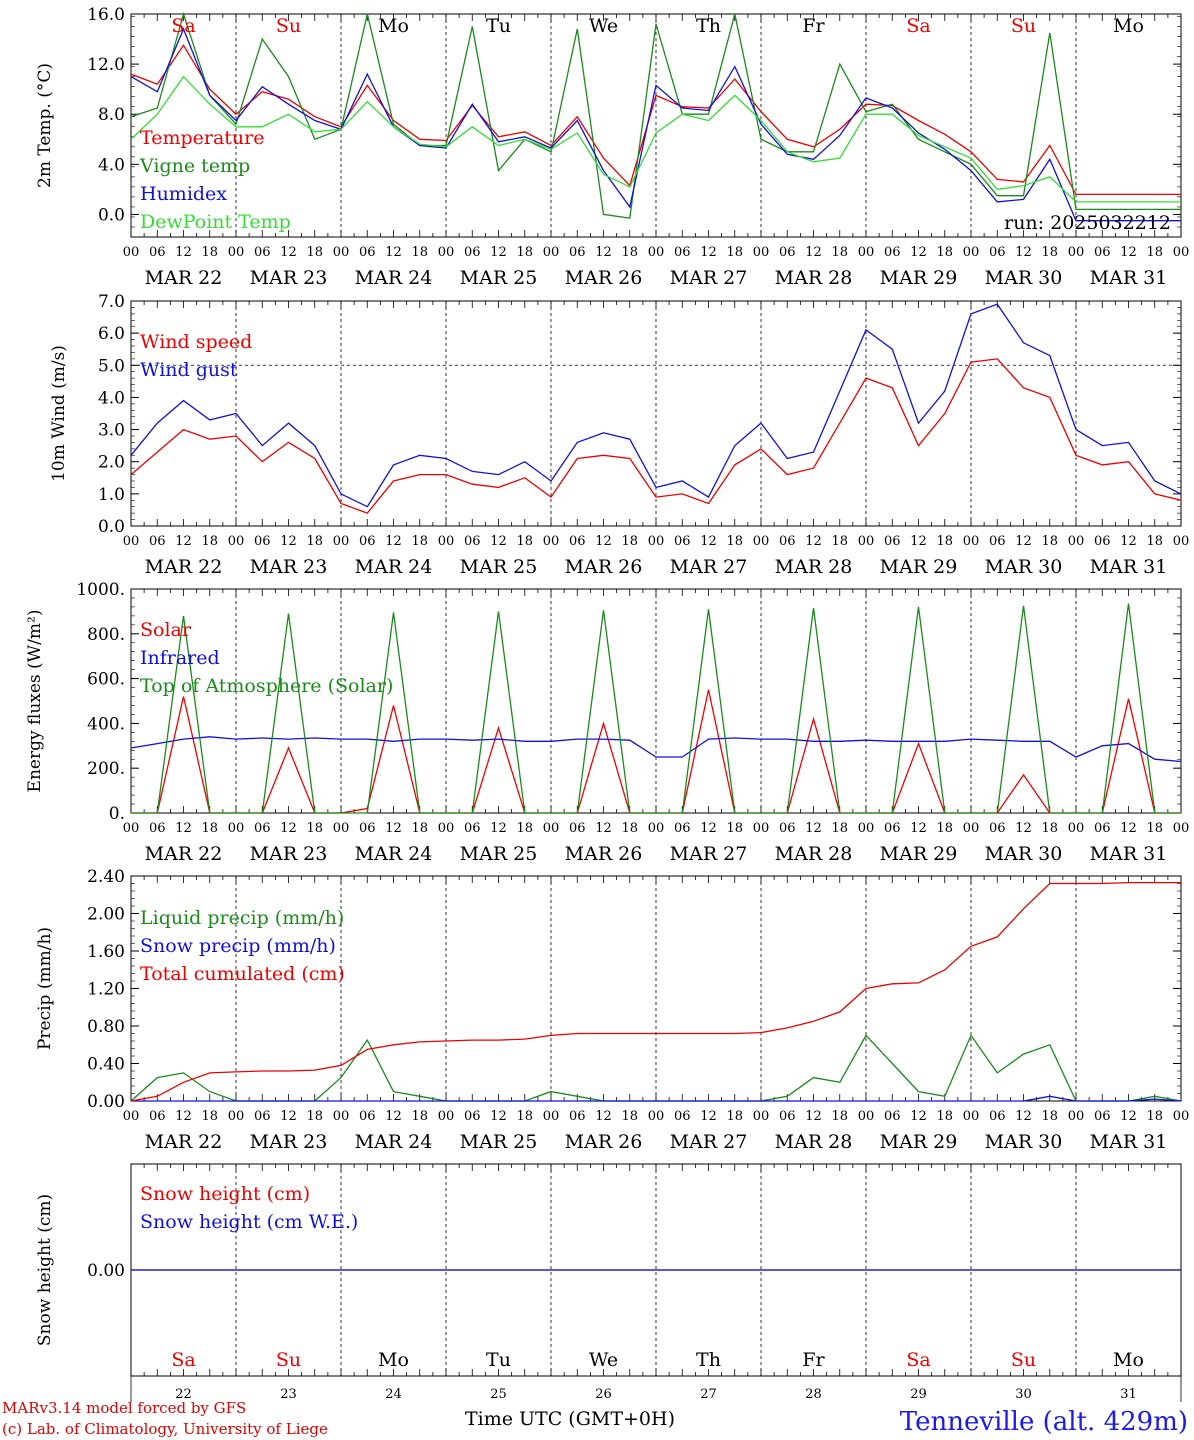 Image resolution: width=1194 pixels, height=1440 pixels. What do you see at coordinates (106, 15) in the screenshot?
I see `y-tick-label: 16.0` at bounding box center [106, 15].